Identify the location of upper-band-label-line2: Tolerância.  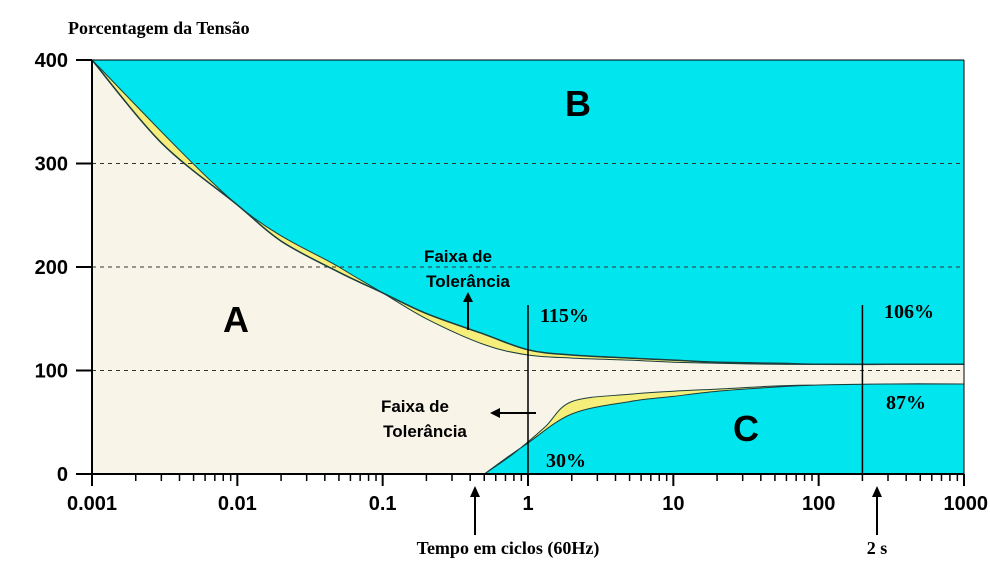
(468, 281).